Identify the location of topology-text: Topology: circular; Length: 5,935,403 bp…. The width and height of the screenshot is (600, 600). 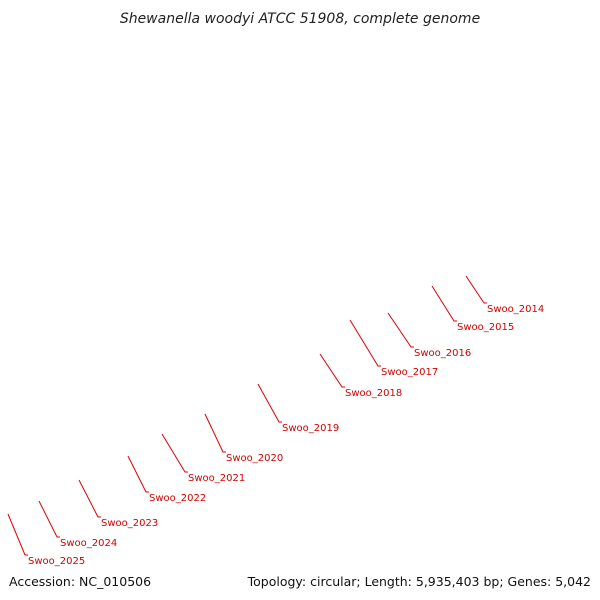
(419, 581).